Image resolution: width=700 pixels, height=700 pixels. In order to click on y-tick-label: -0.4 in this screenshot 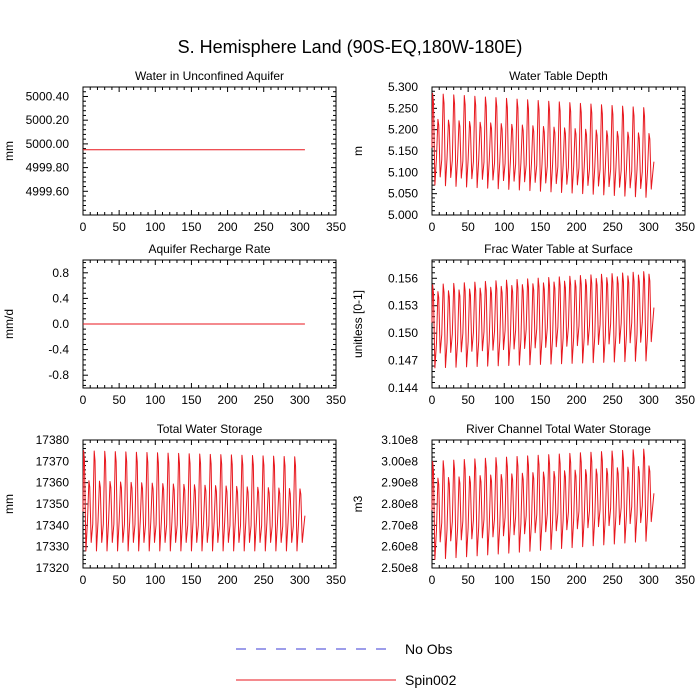, I will do `click(58, 350)`.